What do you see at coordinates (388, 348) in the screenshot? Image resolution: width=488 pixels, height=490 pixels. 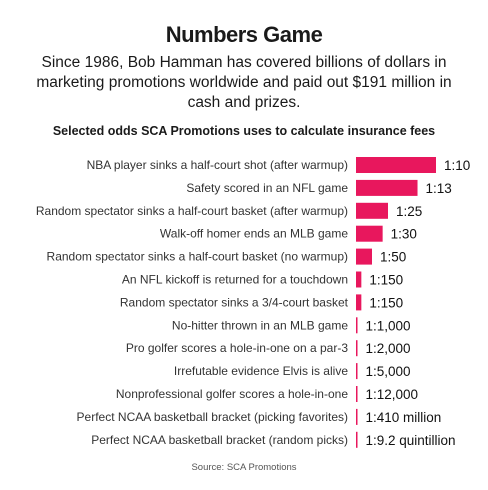 I see `value-label: 1:2,000` at bounding box center [388, 348].